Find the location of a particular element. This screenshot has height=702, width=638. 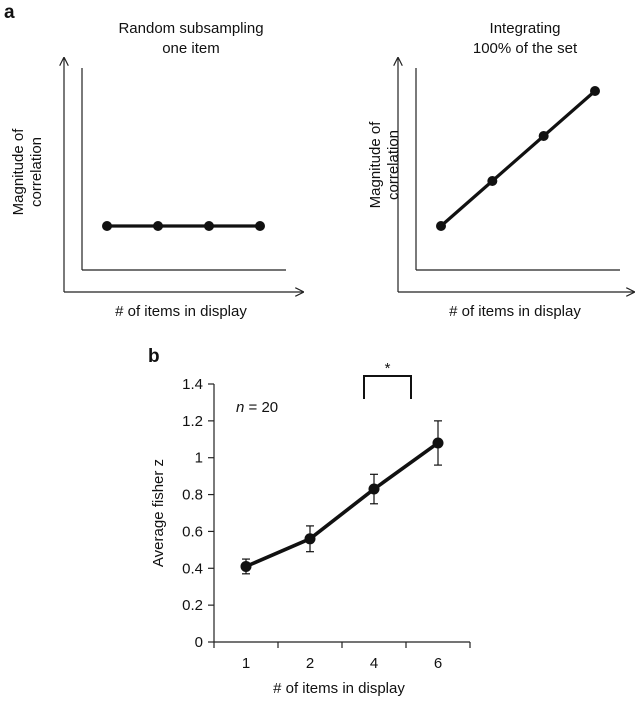

panel-a-label: a is located at coordinates (9, 12).